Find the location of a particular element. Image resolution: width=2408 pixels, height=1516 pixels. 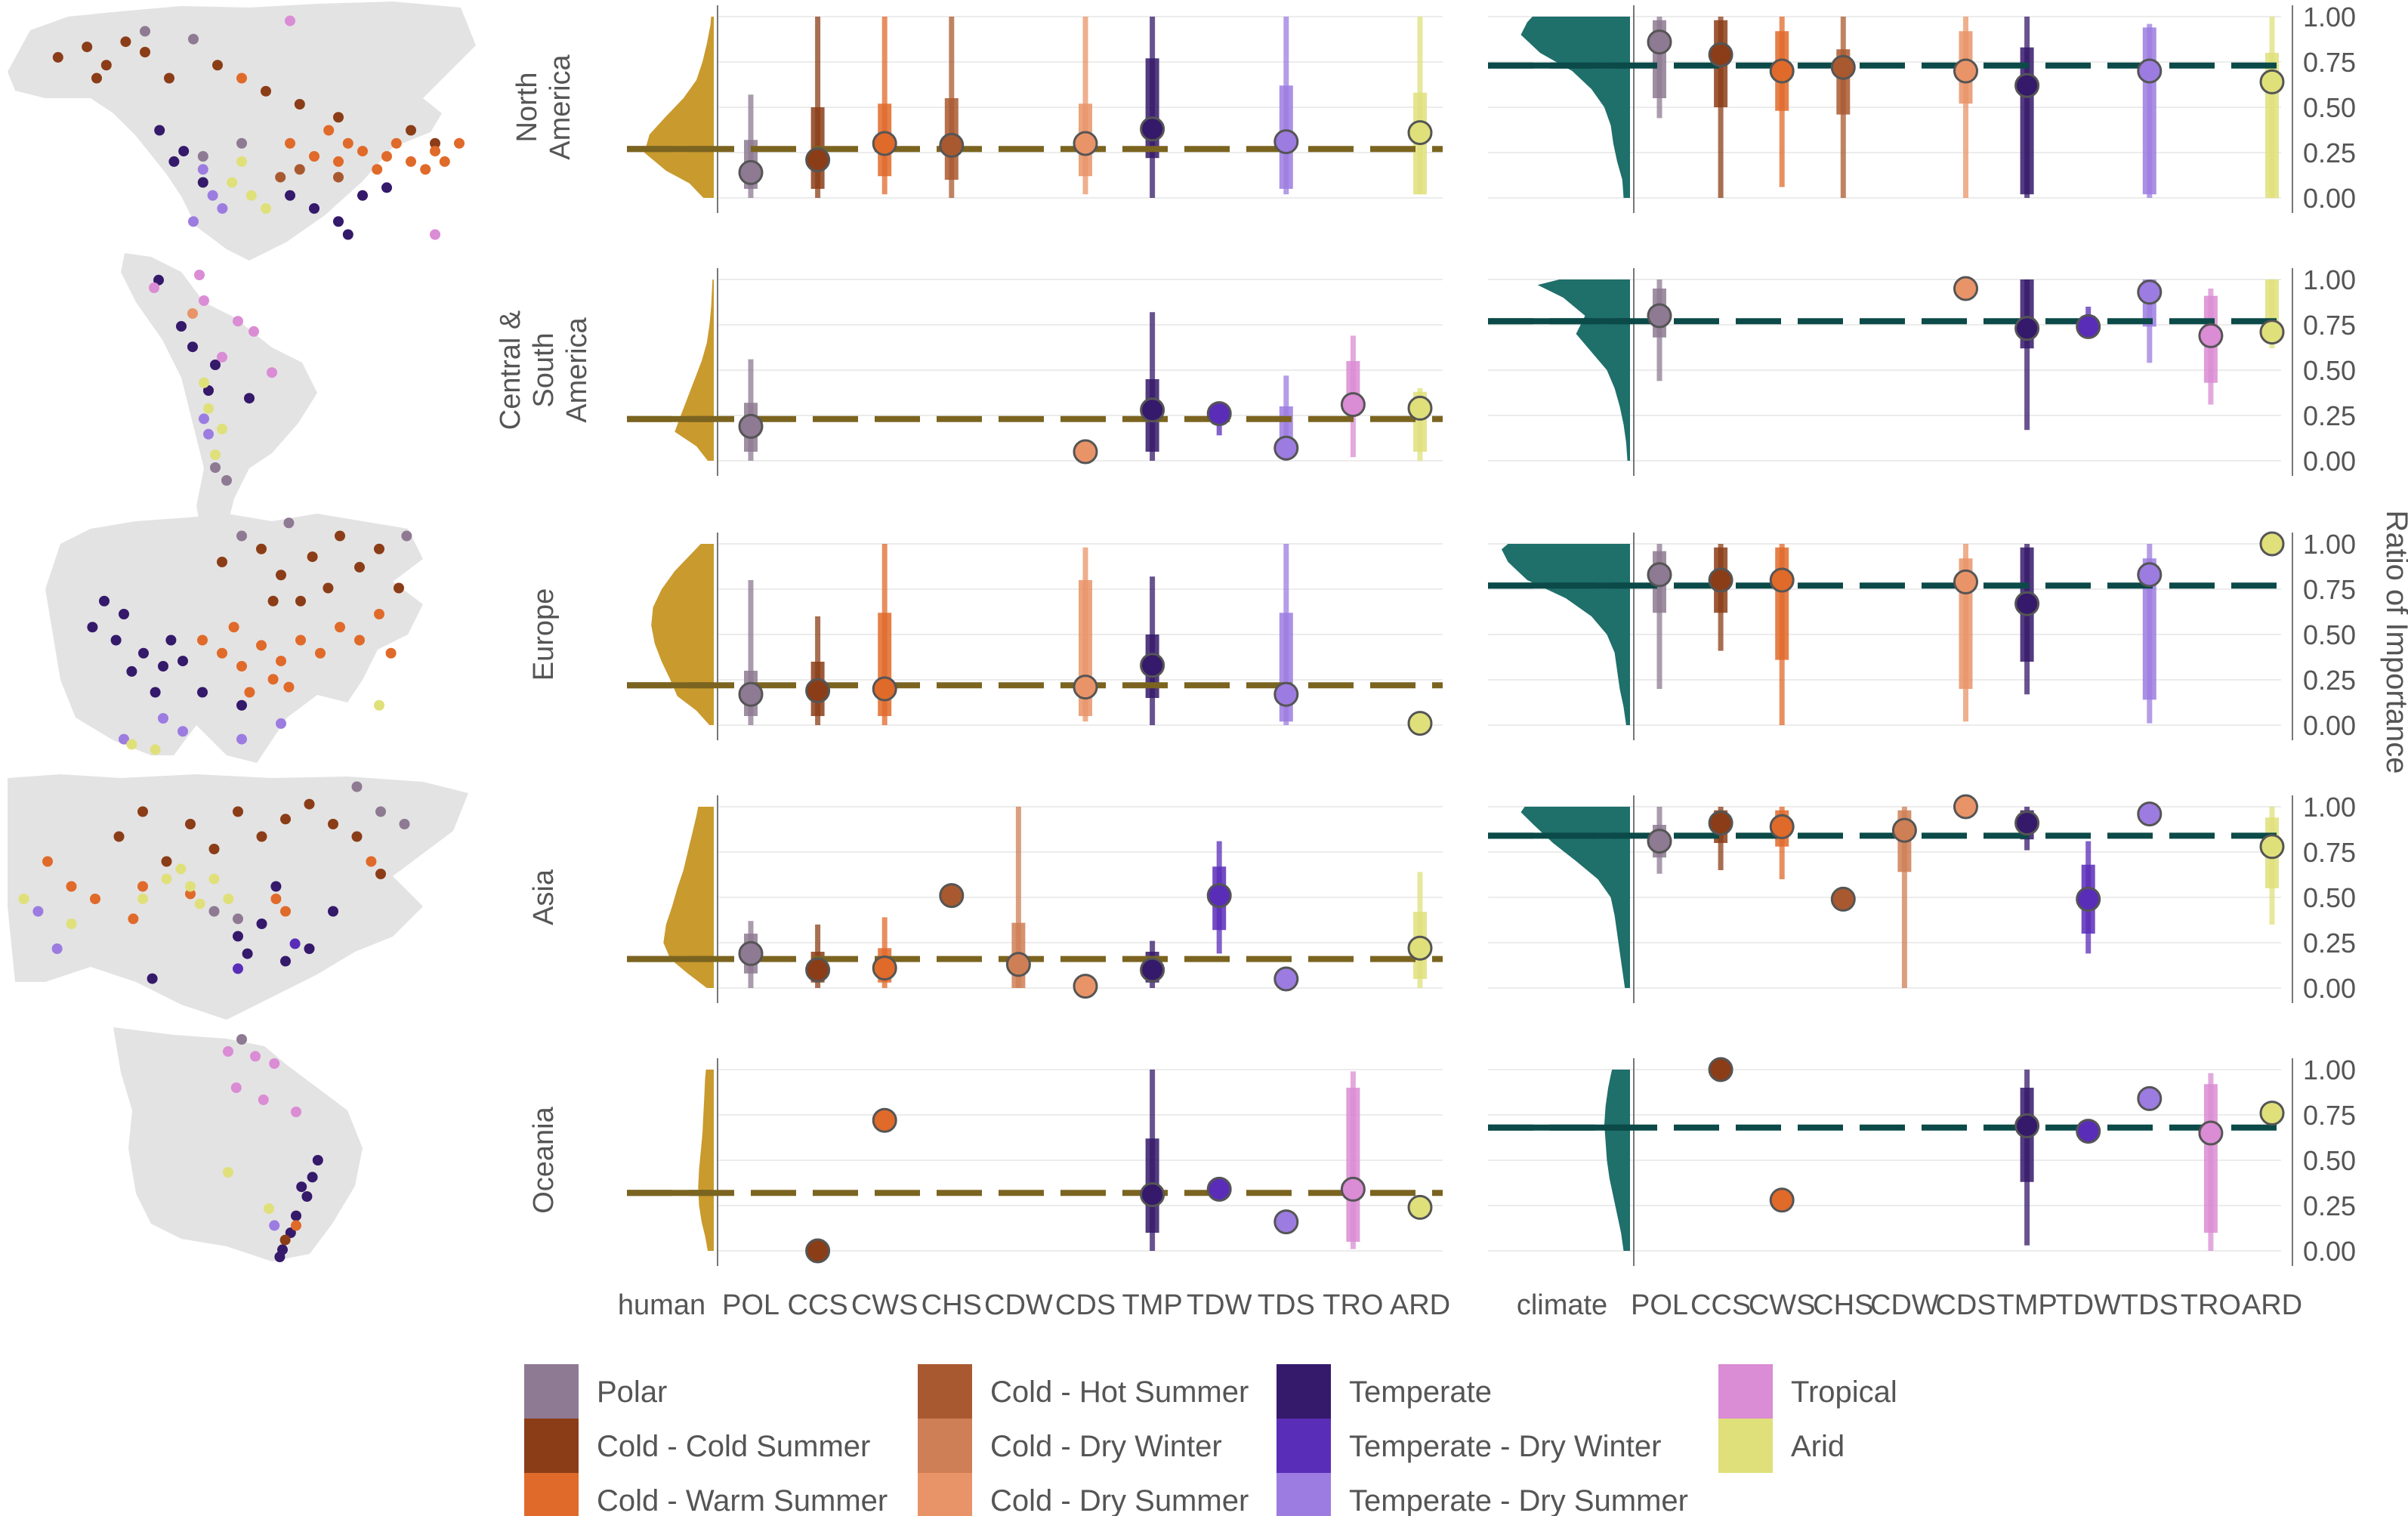

legend-item-tmp: Temperate is located at coordinates (1384, 1391).